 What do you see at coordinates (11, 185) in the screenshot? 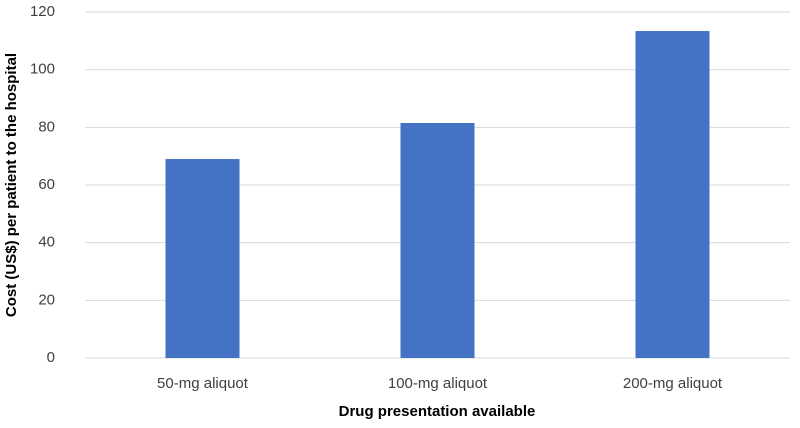
I see `y-axis-title: Cost (US$) per patient to the hospital` at bounding box center [11, 185].